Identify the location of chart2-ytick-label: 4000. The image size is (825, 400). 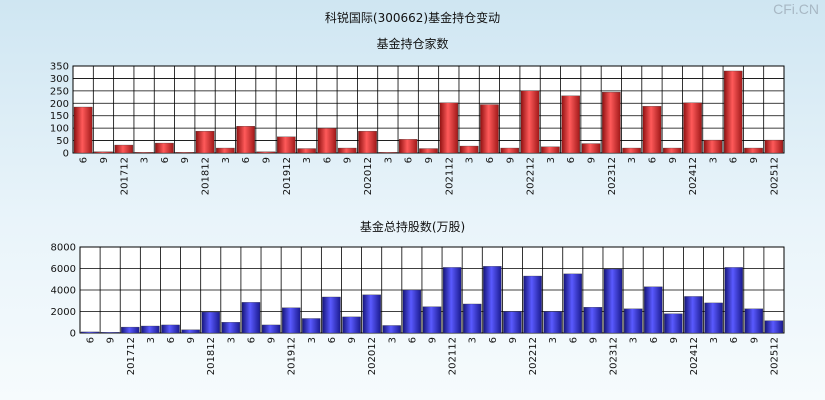
(63, 291).